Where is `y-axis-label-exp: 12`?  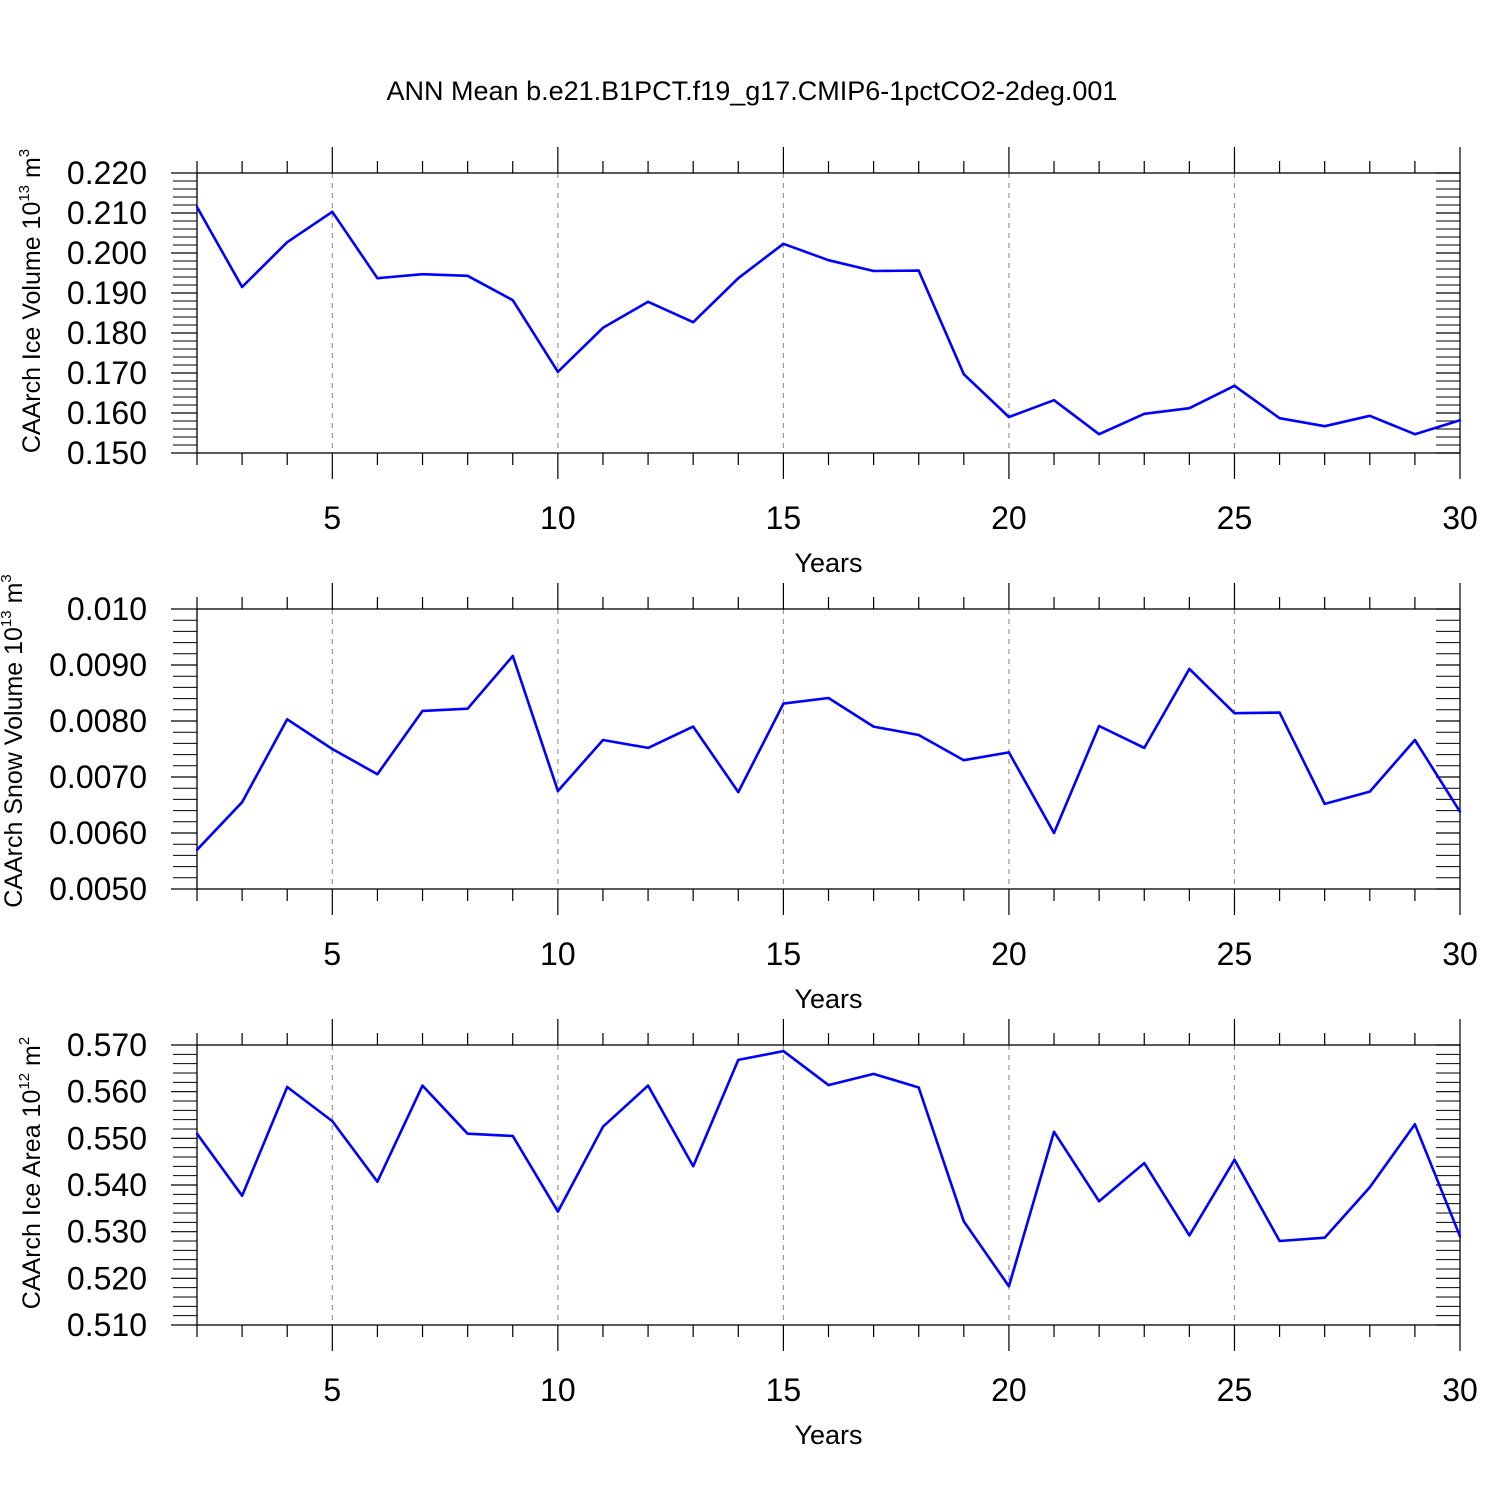 y-axis-label-exp: 12 is located at coordinates (24, 1081).